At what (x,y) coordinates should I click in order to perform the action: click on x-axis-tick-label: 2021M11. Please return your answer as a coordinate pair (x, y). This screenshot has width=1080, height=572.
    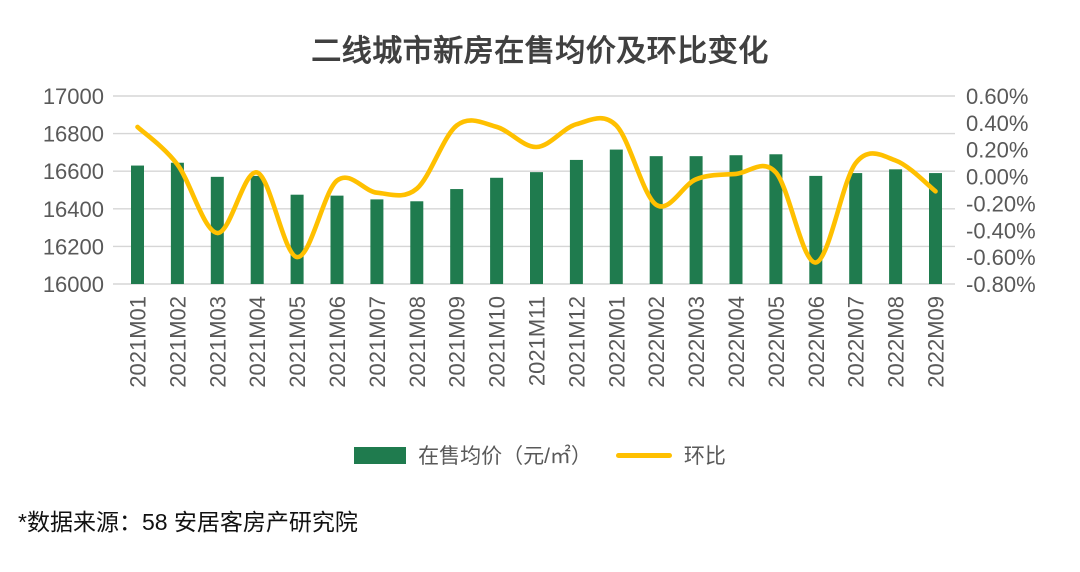
    Looking at the image, I should click on (537, 341).